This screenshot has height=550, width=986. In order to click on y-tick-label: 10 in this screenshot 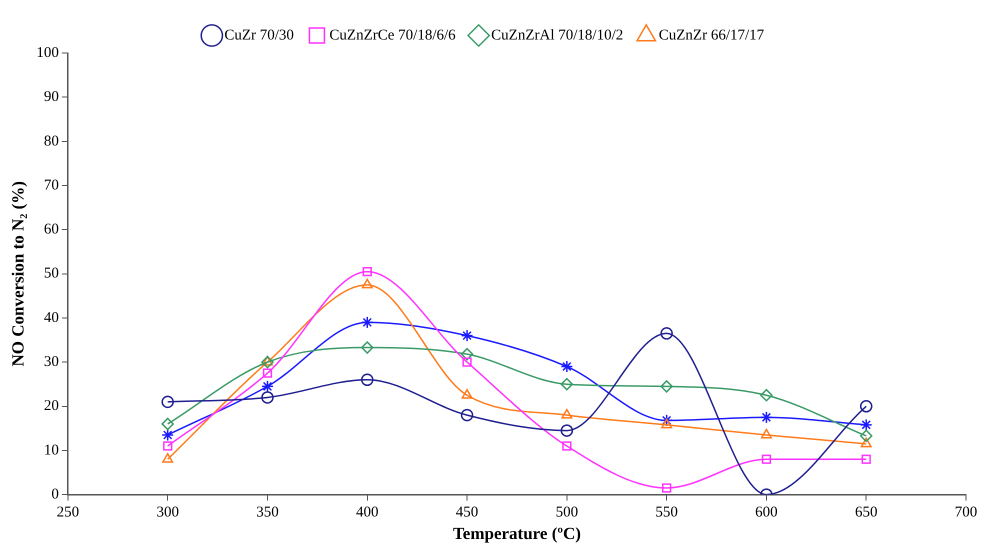, I will do `click(51, 450)`.